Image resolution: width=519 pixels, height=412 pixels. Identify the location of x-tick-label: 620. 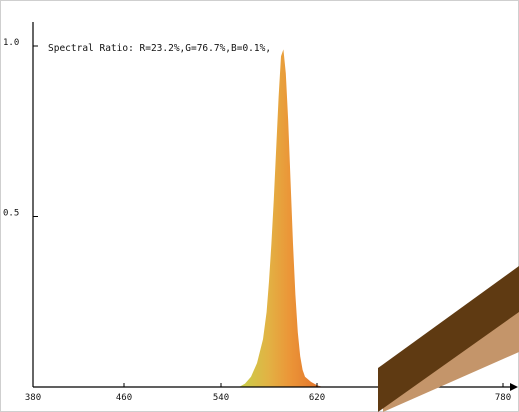
(317, 398).